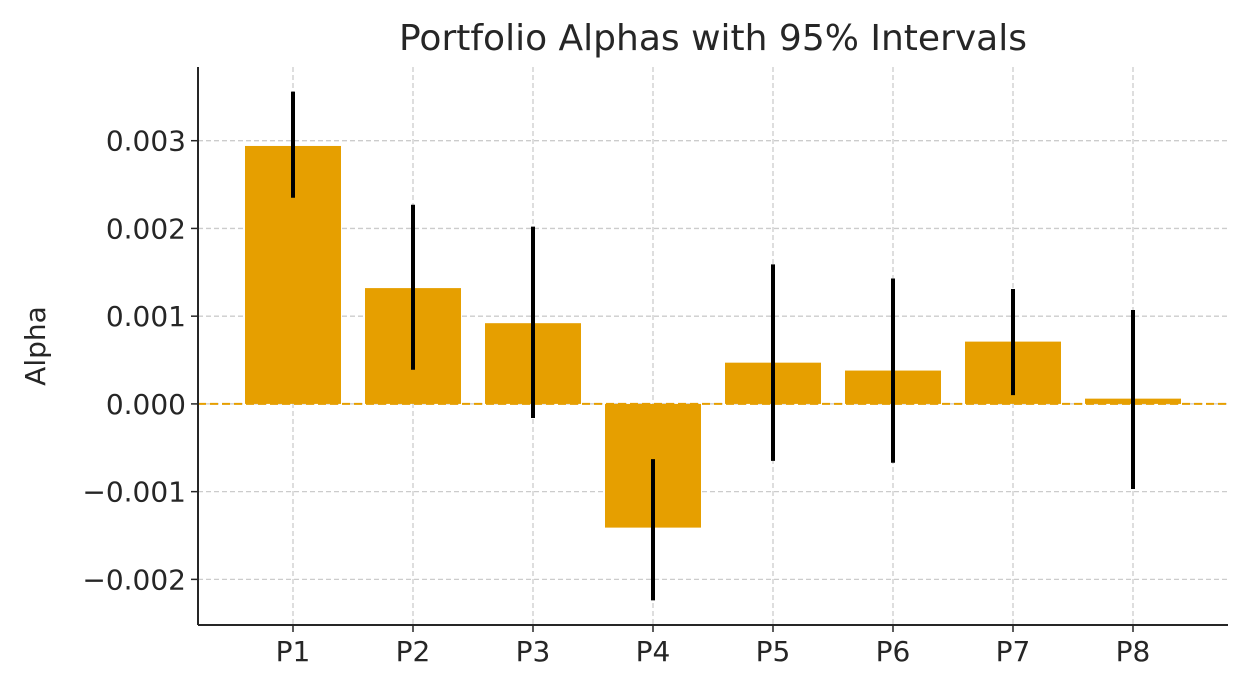 This screenshot has height=692, width=1247. Describe the element at coordinates (134, 492) in the screenshot. I see `y-tick-label: −0.001` at that location.